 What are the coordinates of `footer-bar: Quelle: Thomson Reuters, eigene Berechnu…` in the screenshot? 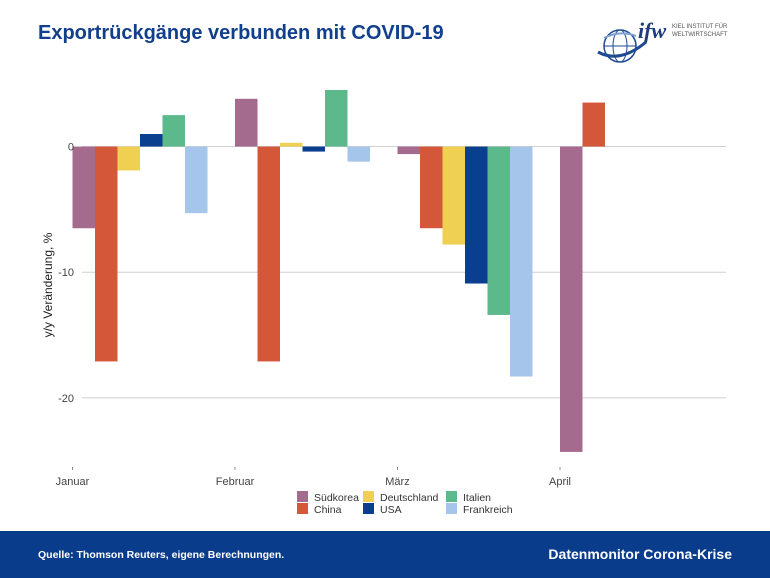 It's located at (385, 554).